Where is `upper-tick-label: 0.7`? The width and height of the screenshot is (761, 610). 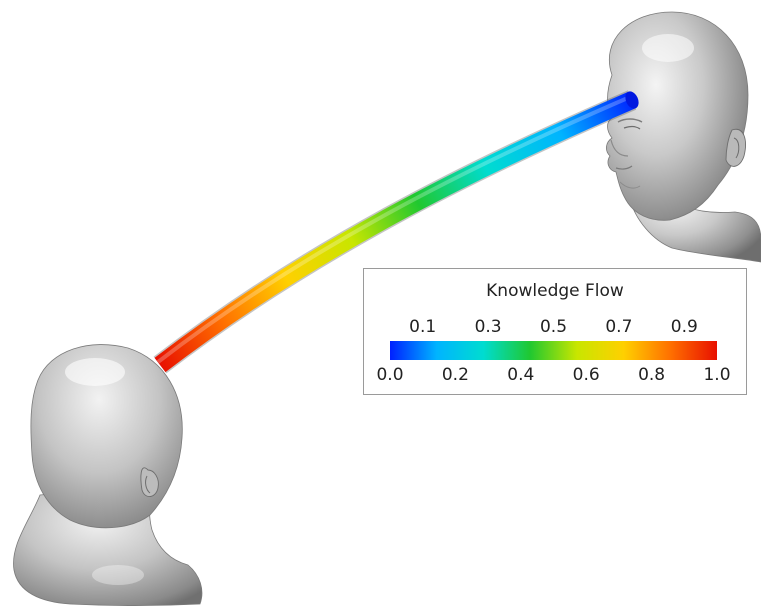
upper-tick-label: 0.7 is located at coordinates (619, 327).